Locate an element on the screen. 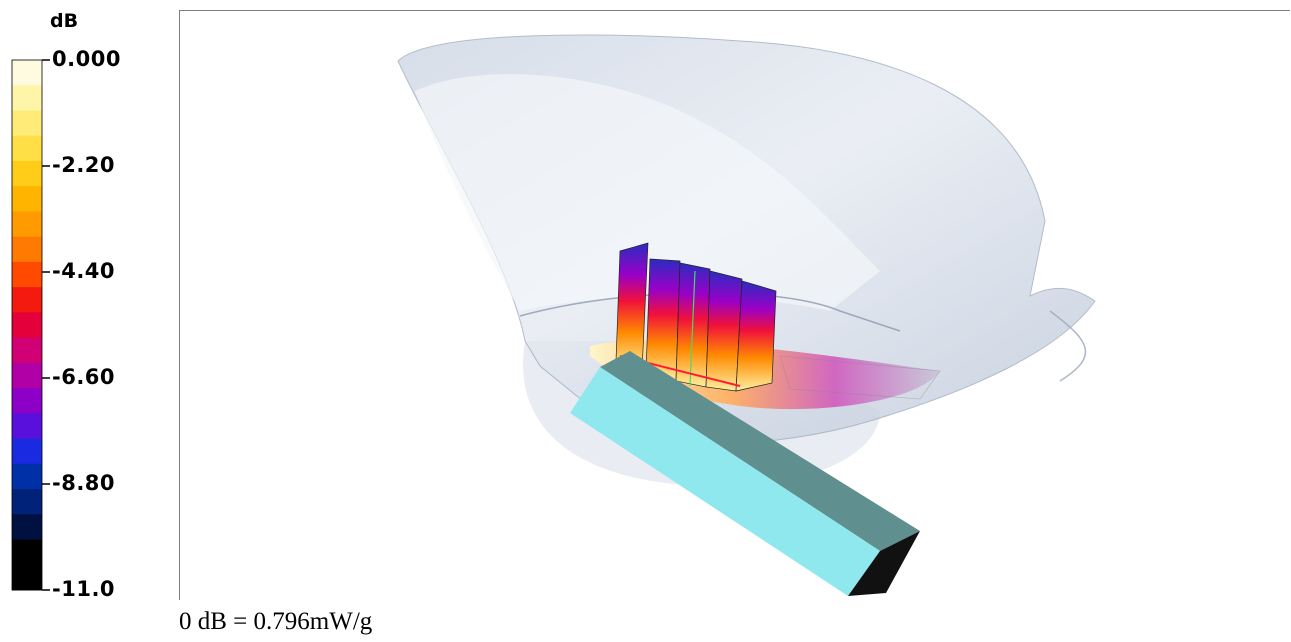 The width and height of the screenshot is (1291, 642). colorbar-tick-label: -11.0 is located at coordinates (83, 589).